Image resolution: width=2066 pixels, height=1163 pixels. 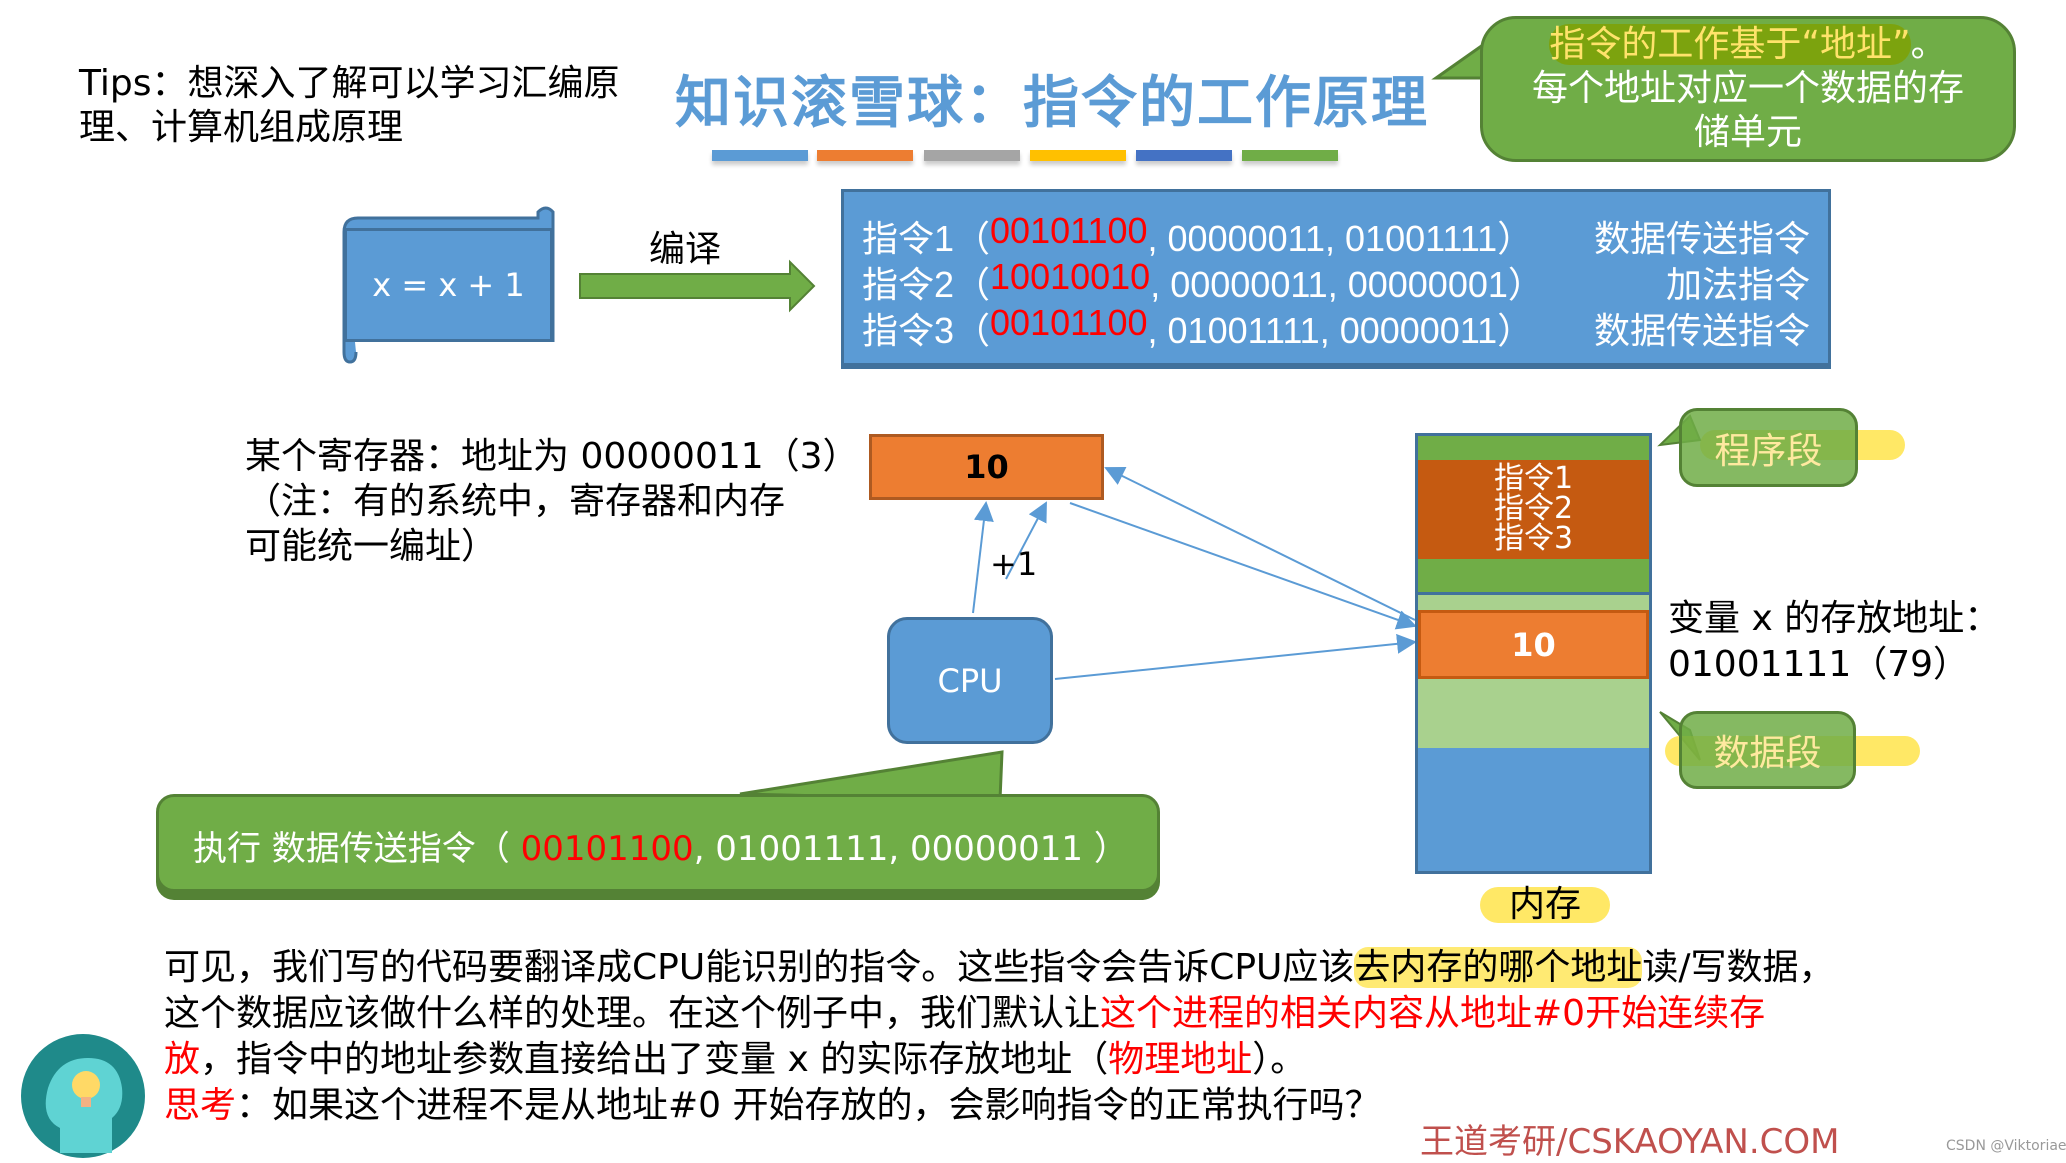 What do you see at coordinates (1768, 447) in the screenshot?
I see `program-segment-callout: 程序段` at bounding box center [1768, 447].